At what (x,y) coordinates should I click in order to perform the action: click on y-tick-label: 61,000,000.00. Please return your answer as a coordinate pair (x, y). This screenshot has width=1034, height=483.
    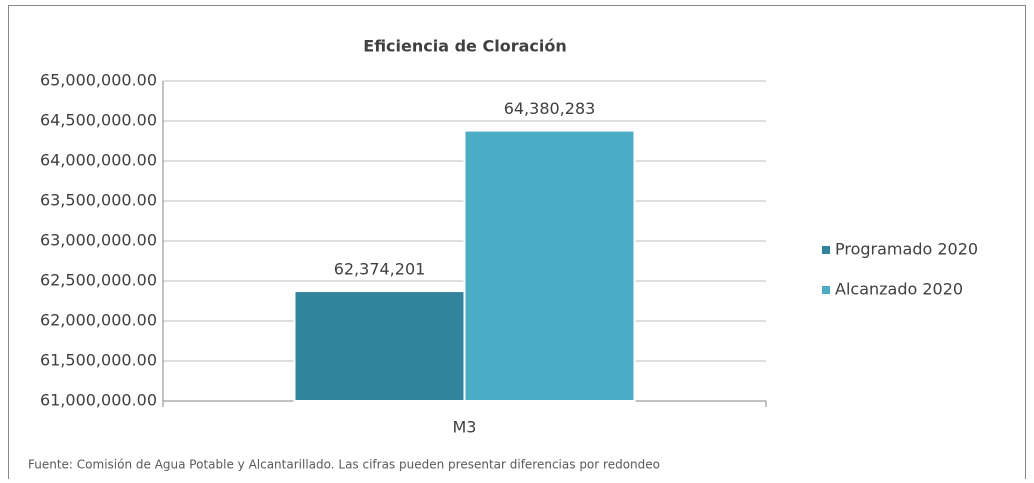
    Looking at the image, I should click on (98, 400).